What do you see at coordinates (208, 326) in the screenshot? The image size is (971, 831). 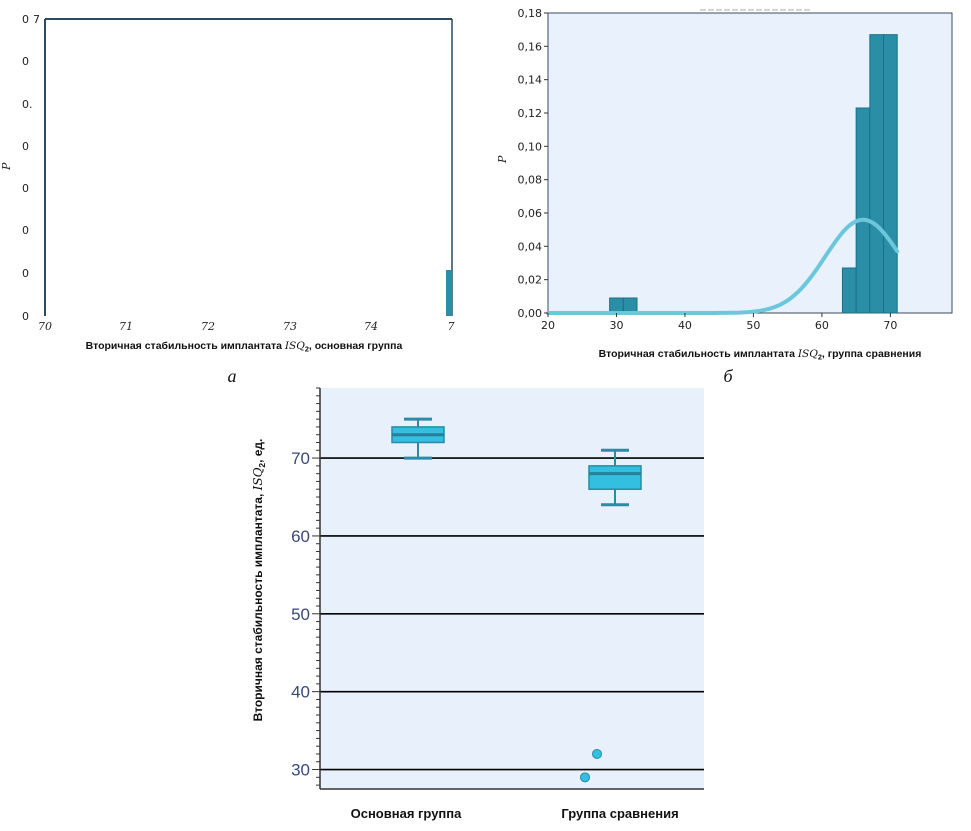 I see `chart-a-x-tick-label: 72` at bounding box center [208, 326].